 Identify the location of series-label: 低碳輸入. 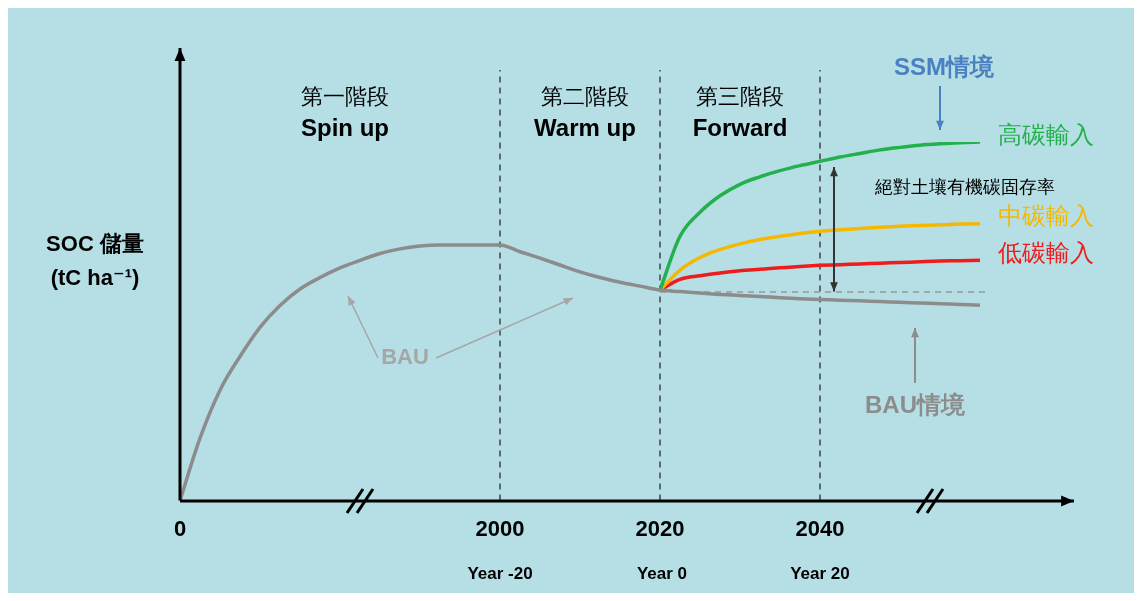
(1046, 252).